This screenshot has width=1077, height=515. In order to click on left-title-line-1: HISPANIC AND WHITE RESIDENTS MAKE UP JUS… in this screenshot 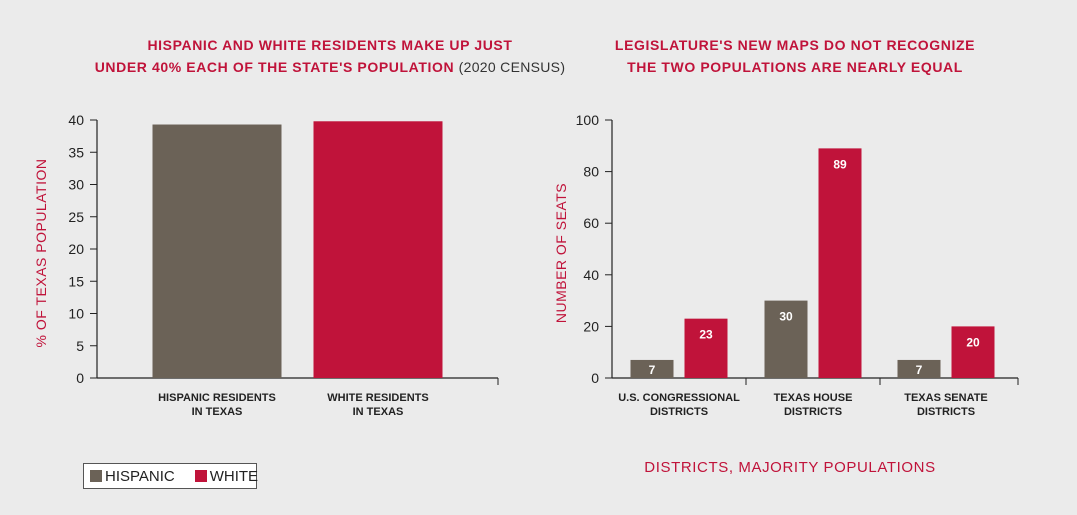, I will do `click(330, 45)`.